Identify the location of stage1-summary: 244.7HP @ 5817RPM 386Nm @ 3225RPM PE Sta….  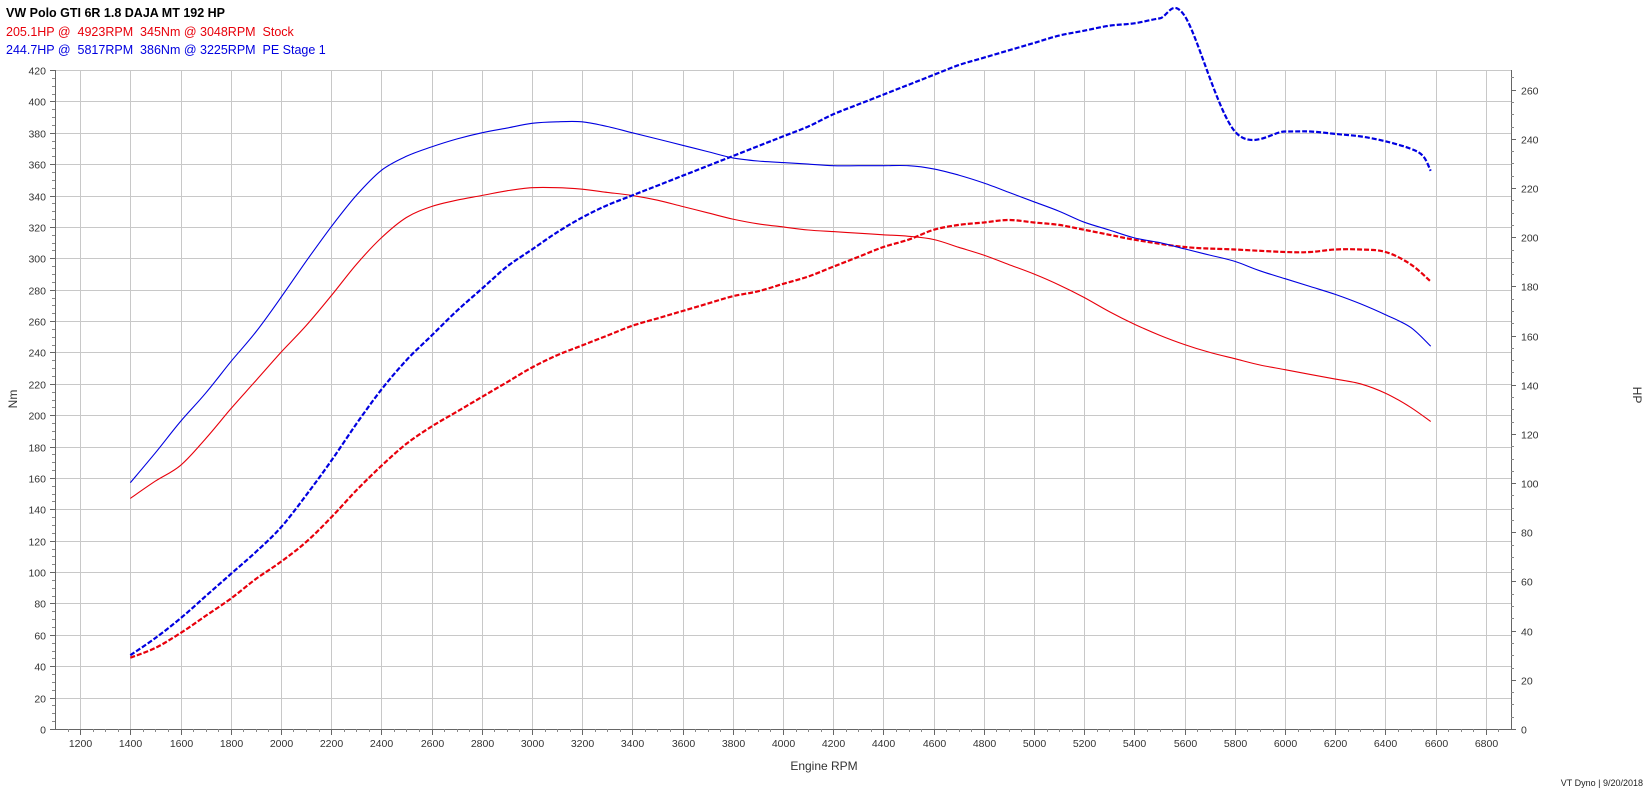
(166, 50).